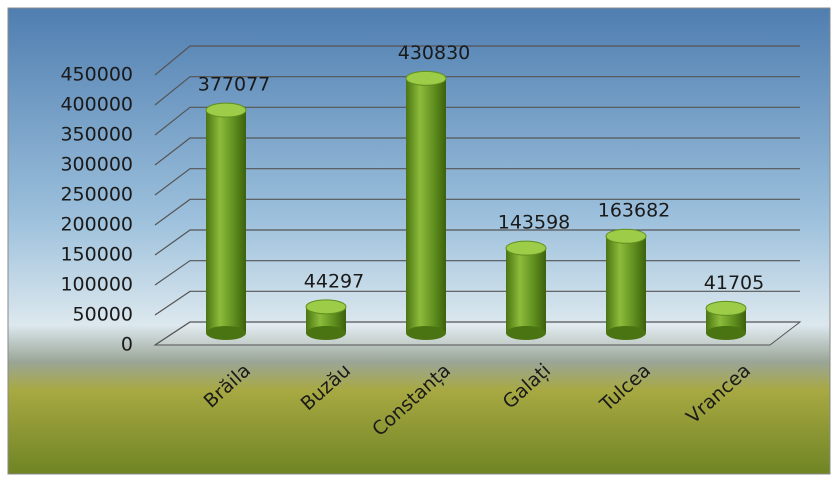 The height and width of the screenshot is (482, 838). Describe the element at coordinates (96, 195) in the screenshot. I see `y-tick-label: 250000` at that location.